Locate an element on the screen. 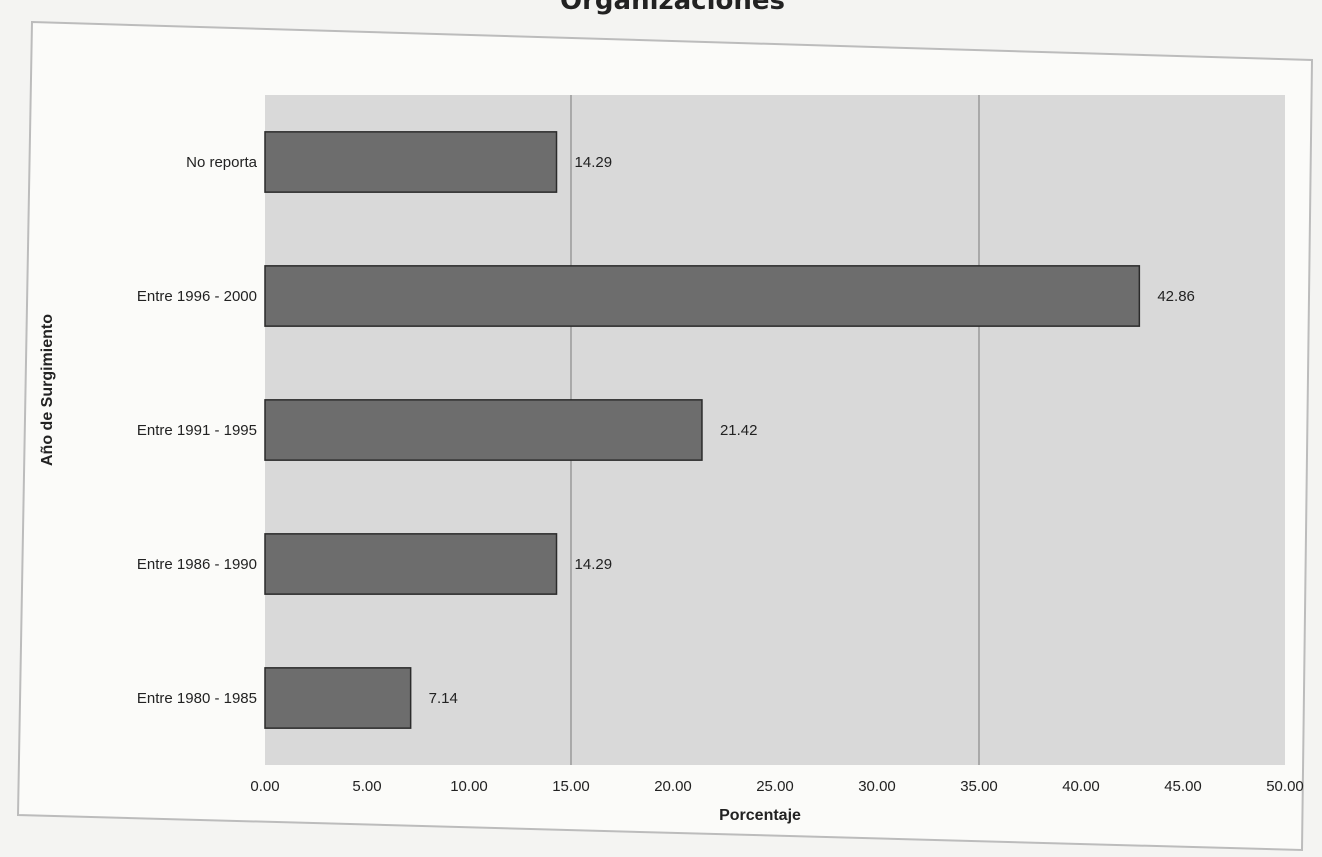  data-label-3: 14.29 is located at coordinates (594, 564).